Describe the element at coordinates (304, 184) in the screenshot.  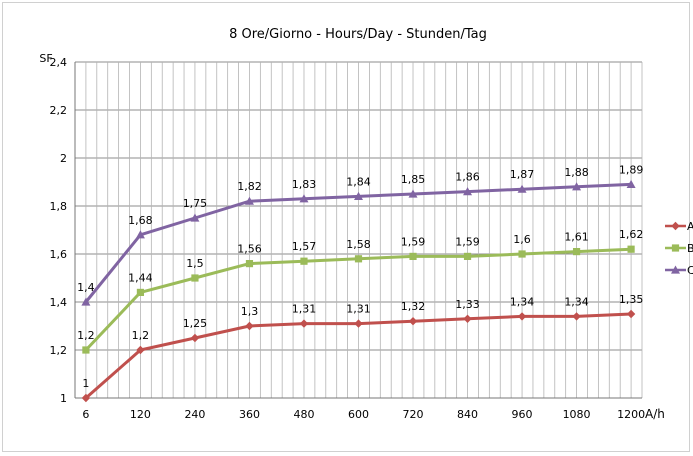
I see `data-label: 1,83` at that location.